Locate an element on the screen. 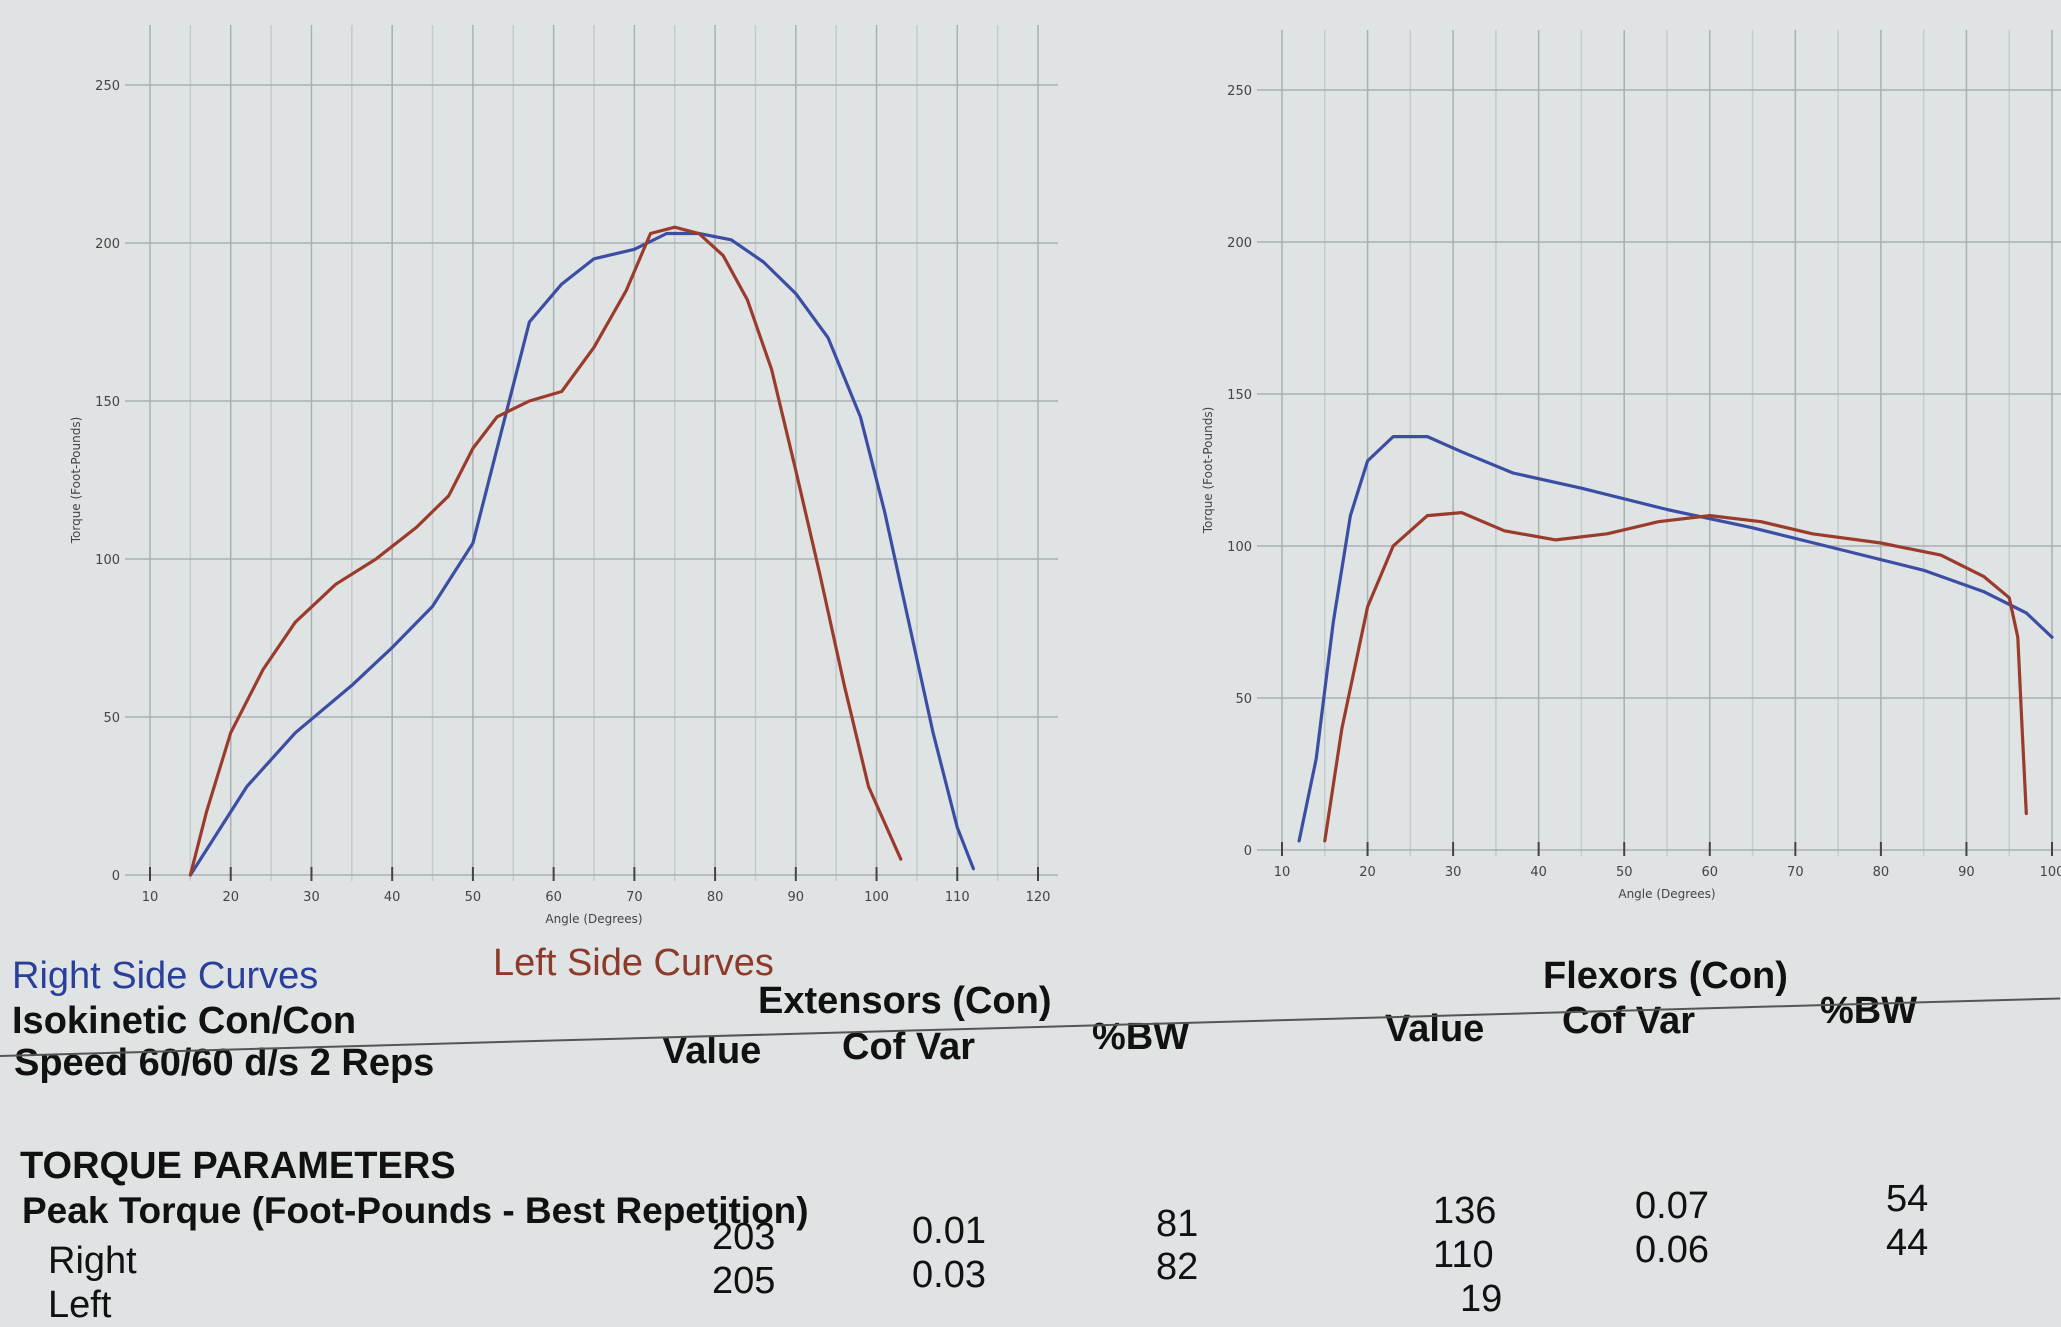 The image size is (2061, 1327). flex-right-bw: 54 is located at coordinates (1907, 1199).